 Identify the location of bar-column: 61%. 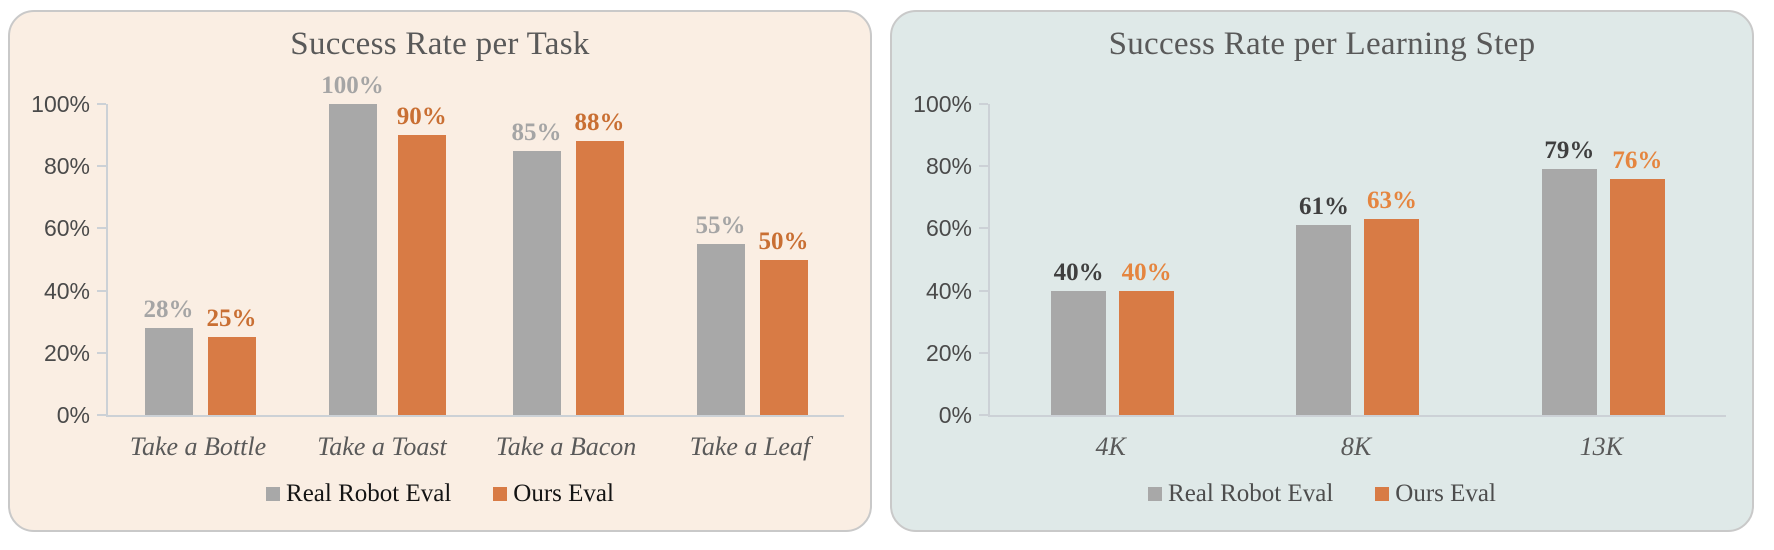
(1324, 259).